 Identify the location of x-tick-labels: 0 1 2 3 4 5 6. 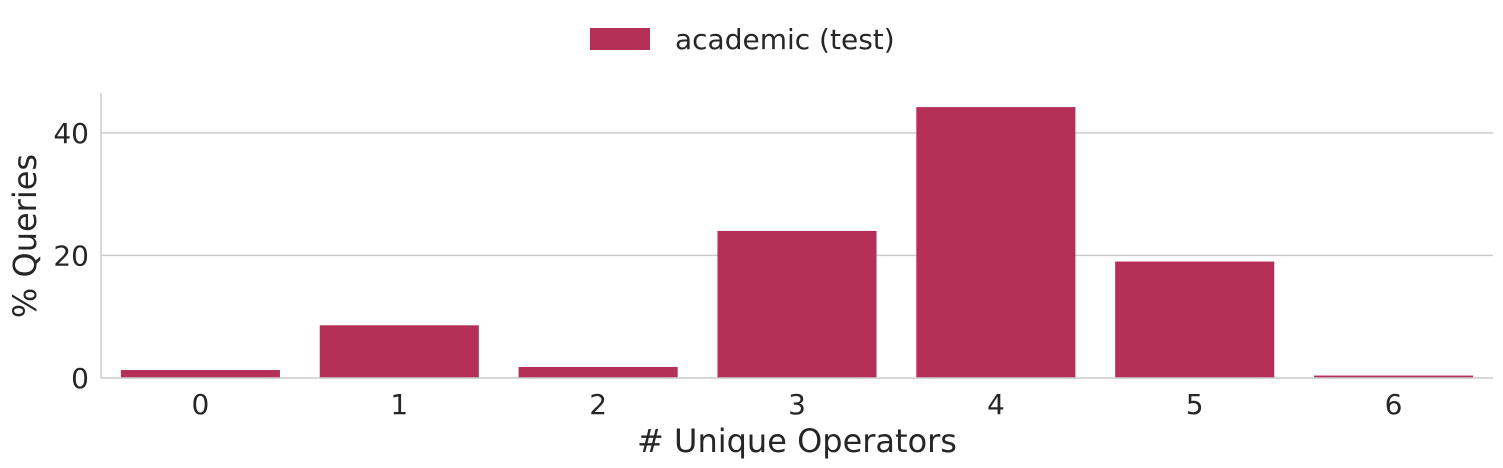
(797, 404).